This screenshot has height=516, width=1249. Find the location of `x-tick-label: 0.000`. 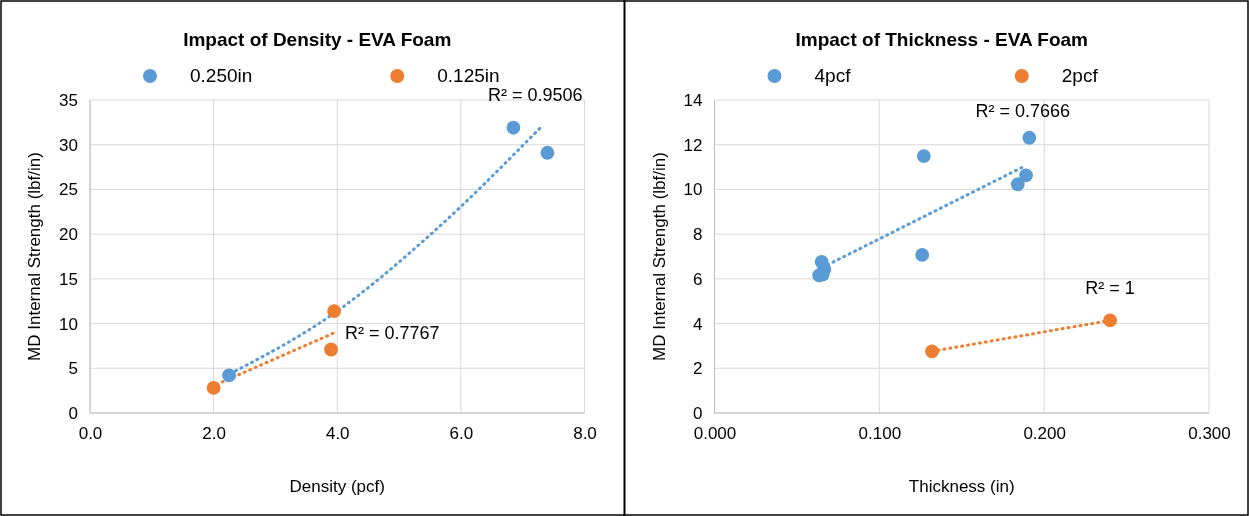

x-tick-label: 0.000 is located at coordinates (715, 434).